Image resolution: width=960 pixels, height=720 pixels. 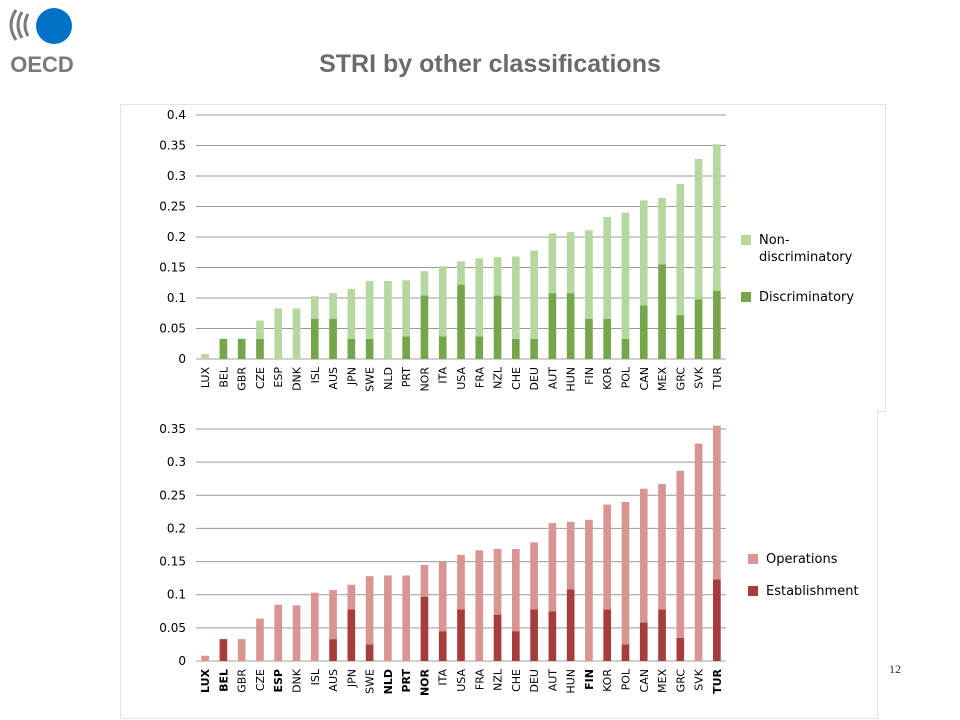 I want to click on bar-discriminatory-deu, so click(x=534, y=348).